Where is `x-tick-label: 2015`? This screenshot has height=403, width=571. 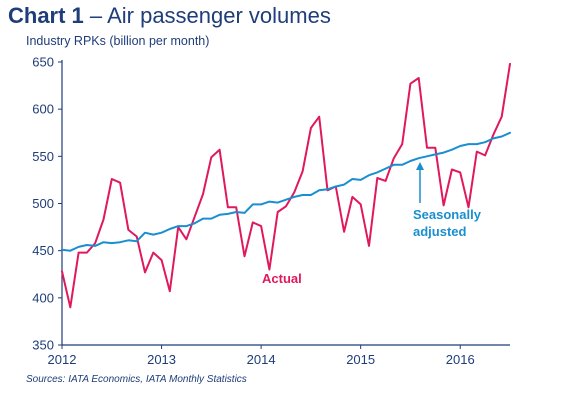
x-tick-label: 2015 is located at coordinates (360, 359).